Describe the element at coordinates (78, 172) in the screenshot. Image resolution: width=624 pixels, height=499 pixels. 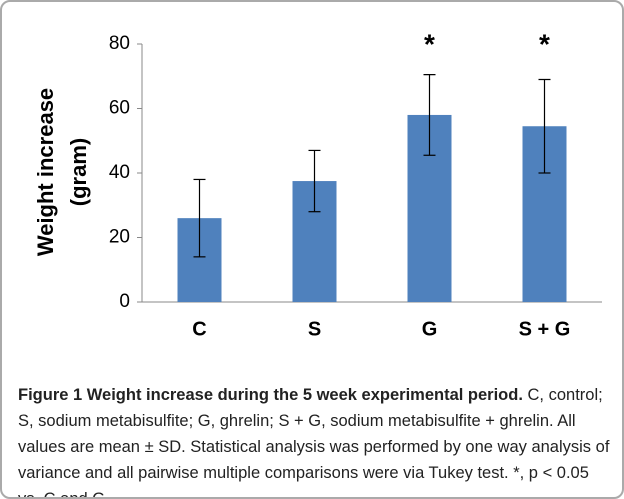
I see `y-axis-label: (gram)` at that location.